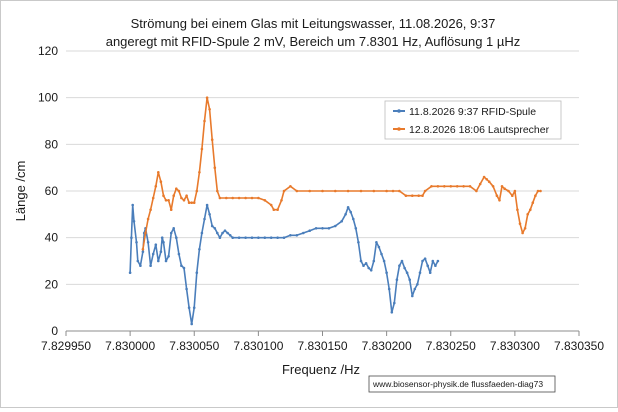  I want to click on y-tick-labels: 0 20 40 60 80 100 120, so click(48, 191).